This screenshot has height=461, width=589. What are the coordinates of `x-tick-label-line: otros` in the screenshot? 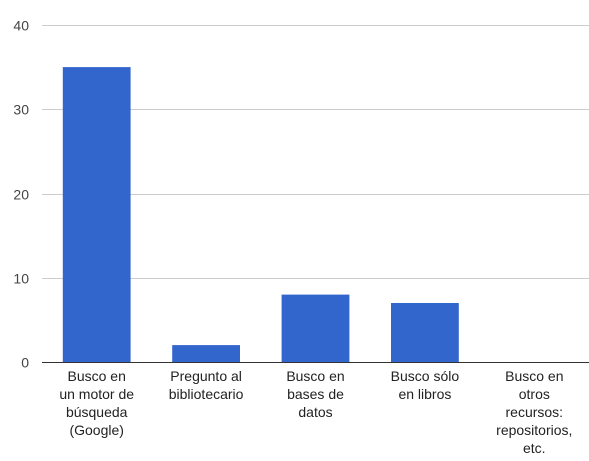 It's located at (534, 394).